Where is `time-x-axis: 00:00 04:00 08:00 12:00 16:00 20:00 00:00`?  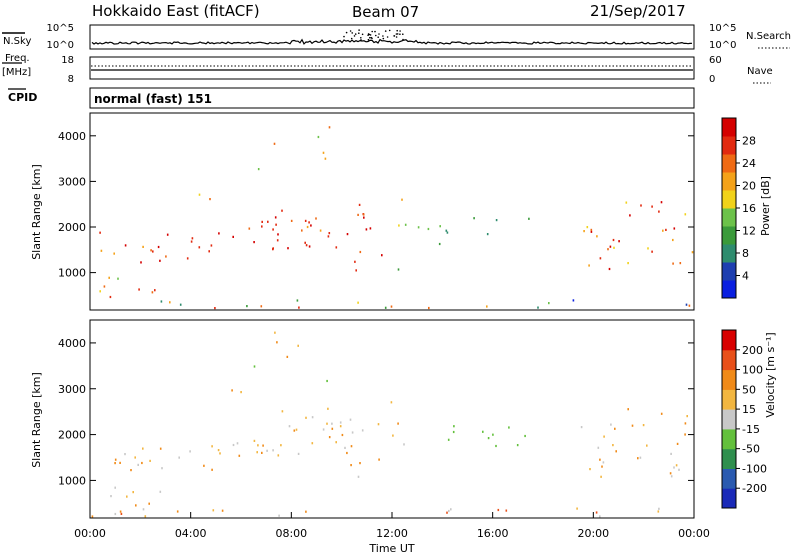
time-x-axis: 00:00 04:00 08:00 12:00 16:00 20:00 00:00 is located at coordinates (392, 526).